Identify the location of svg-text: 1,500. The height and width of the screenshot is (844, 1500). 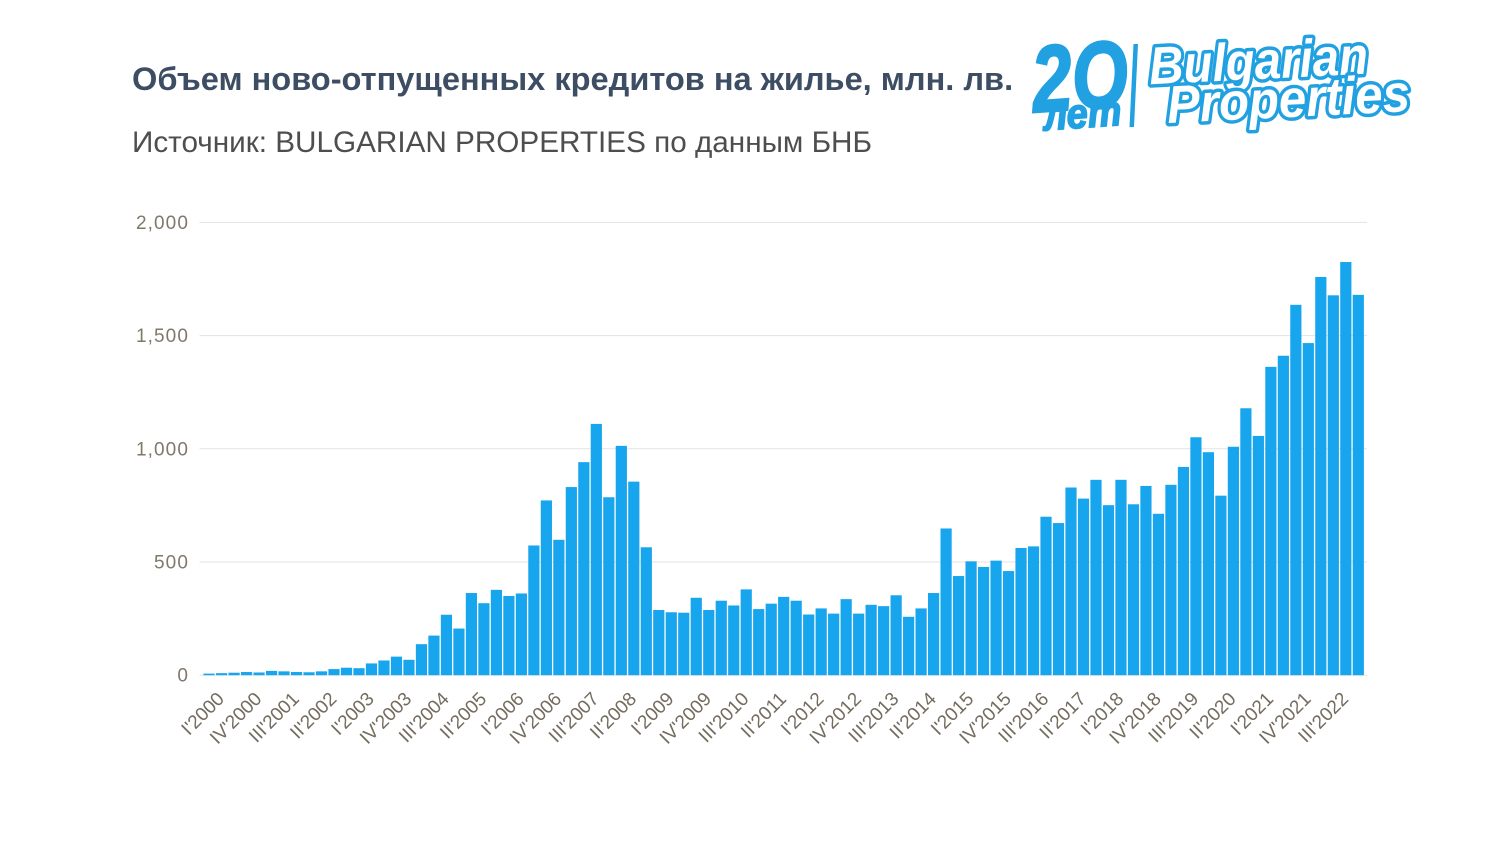
(162, 336).